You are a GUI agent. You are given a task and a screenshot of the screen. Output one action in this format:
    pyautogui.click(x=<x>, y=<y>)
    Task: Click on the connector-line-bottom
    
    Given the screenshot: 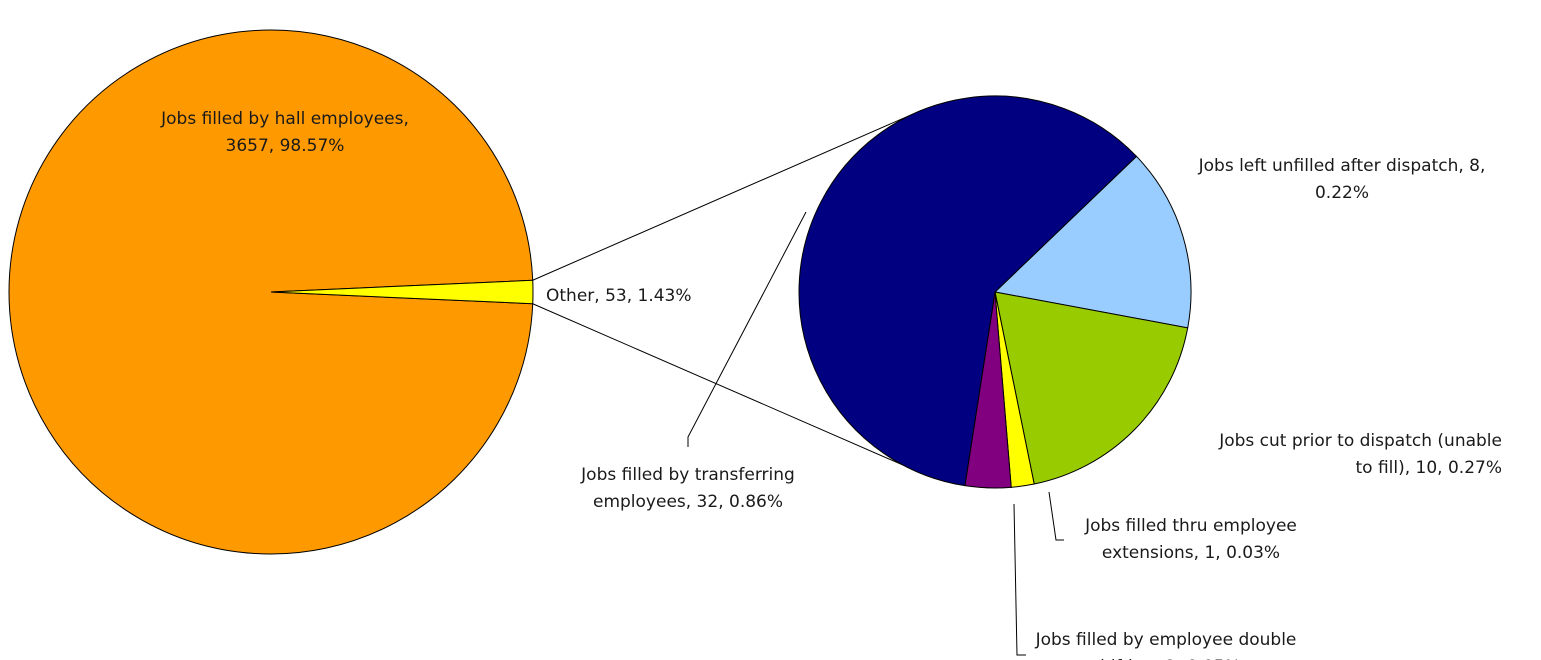 What is the action you would take?
    pyautogui.click(x=718, y=384)
    